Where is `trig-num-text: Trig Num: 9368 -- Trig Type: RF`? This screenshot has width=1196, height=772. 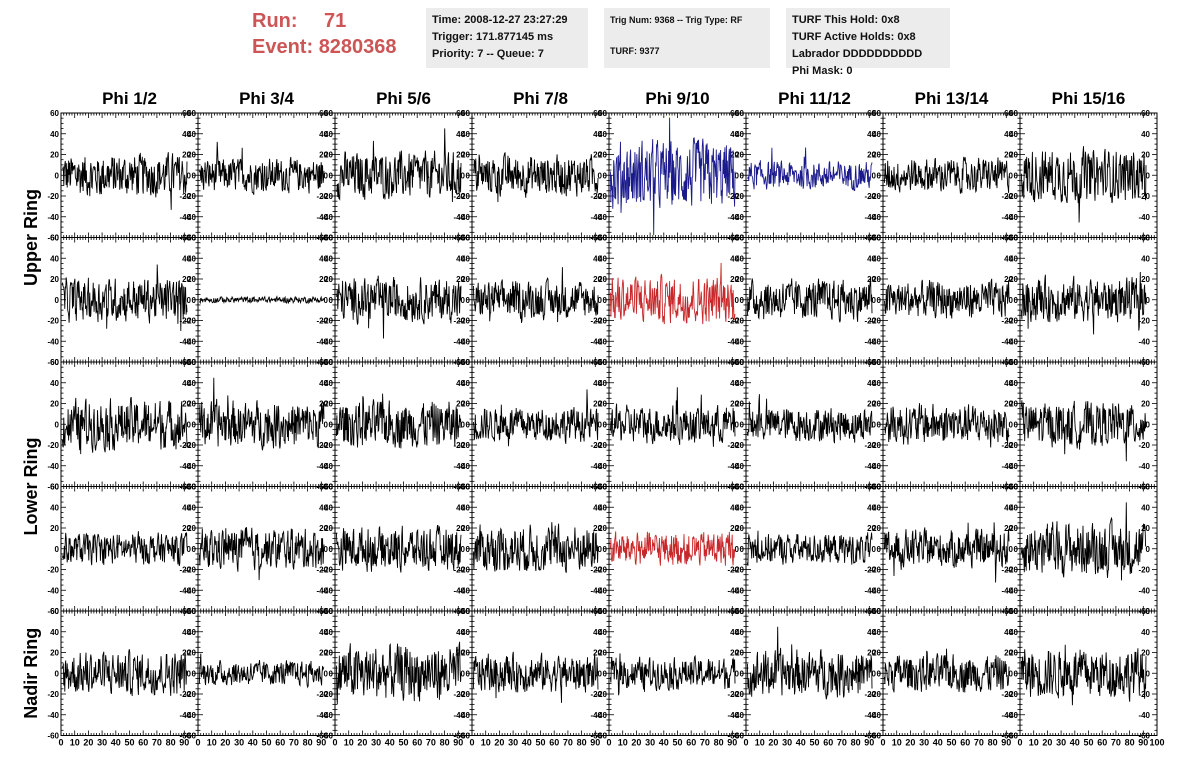
trig-num-text: Trig Num: 9368 -- Trig Type: RF is located at coordinates (676, 20).